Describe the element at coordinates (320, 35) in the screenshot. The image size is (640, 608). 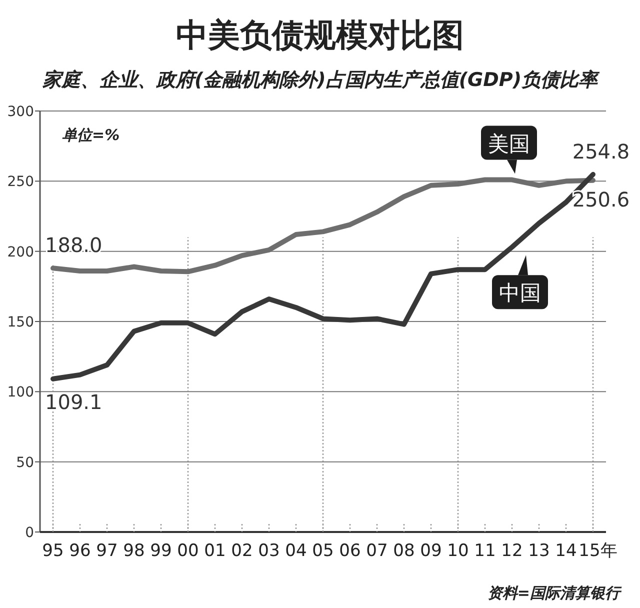
I see `chart-title: 中美负债规模对比图` at that location.